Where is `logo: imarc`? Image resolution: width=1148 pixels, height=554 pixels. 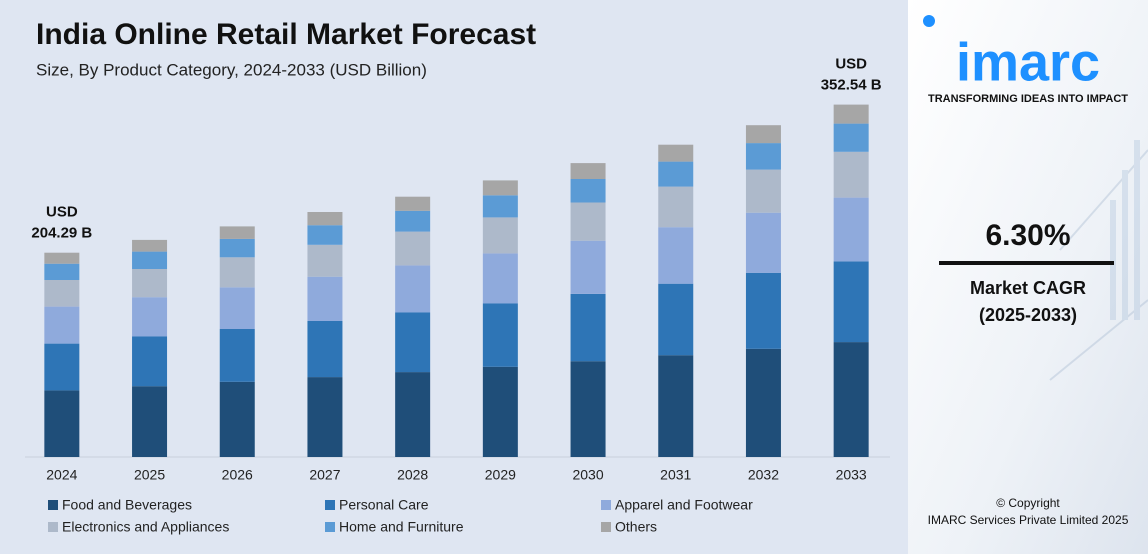
logo: imarc is located at coordinates (1028, 62).